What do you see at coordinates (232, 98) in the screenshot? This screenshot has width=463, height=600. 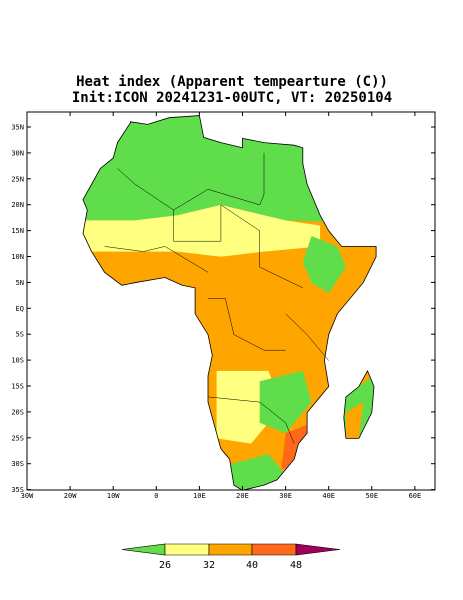 I see `map-subtitle: Init:ICON 20241231-00UTC, VT: 20250104` at bounding box center [232, 98].